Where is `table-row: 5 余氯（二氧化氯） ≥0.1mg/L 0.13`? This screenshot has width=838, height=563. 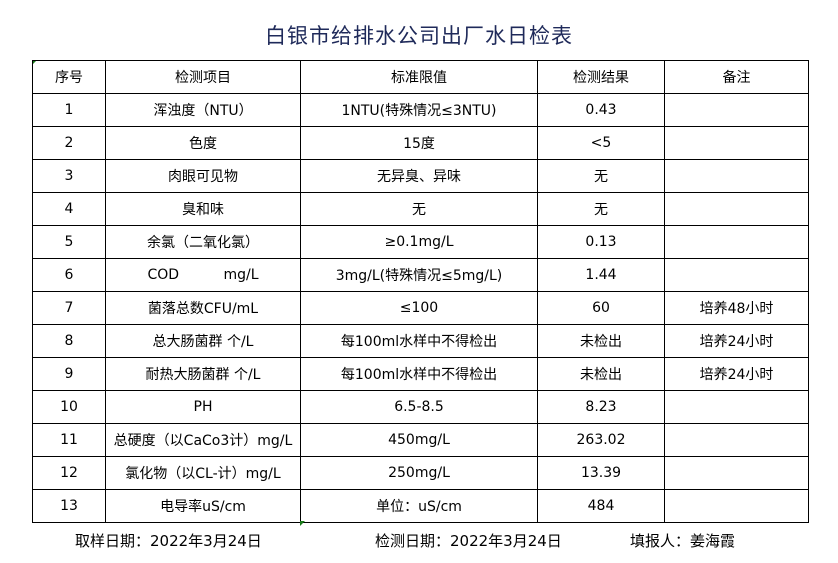
table-row: 5 余氯（二氧化氯） ≥0.1mg/L 0.13 is located at coordinates (420, 242).